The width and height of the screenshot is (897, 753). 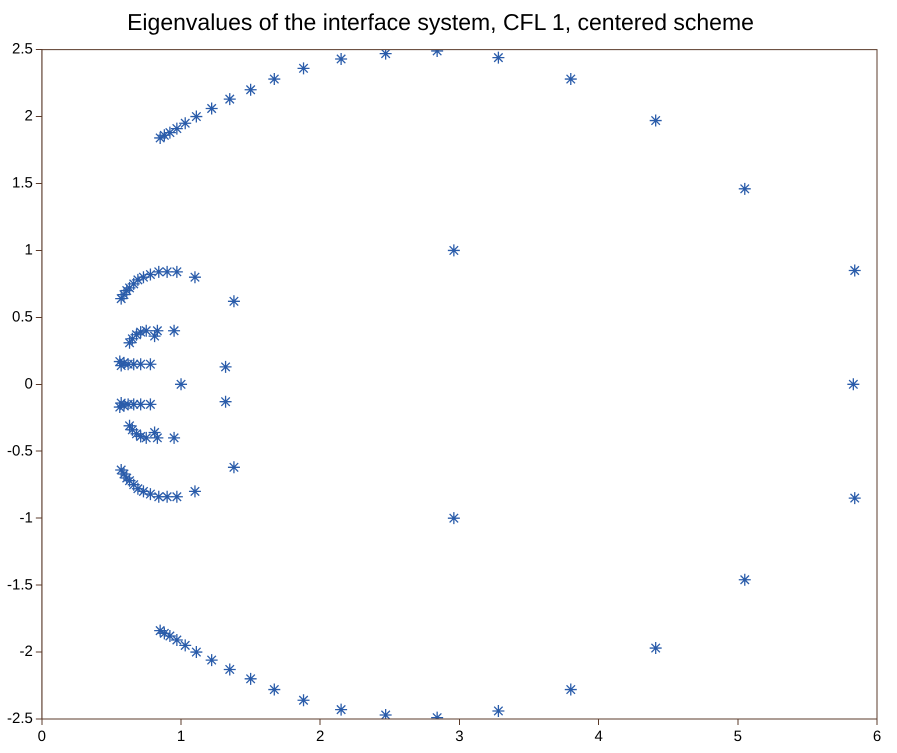 What do you see at coordinates (440, 22) in the screenshot?
I see `chart-title: Eigenvalues of the interface system, CFL 1, centered scheme` at bounding box center [440, 22].